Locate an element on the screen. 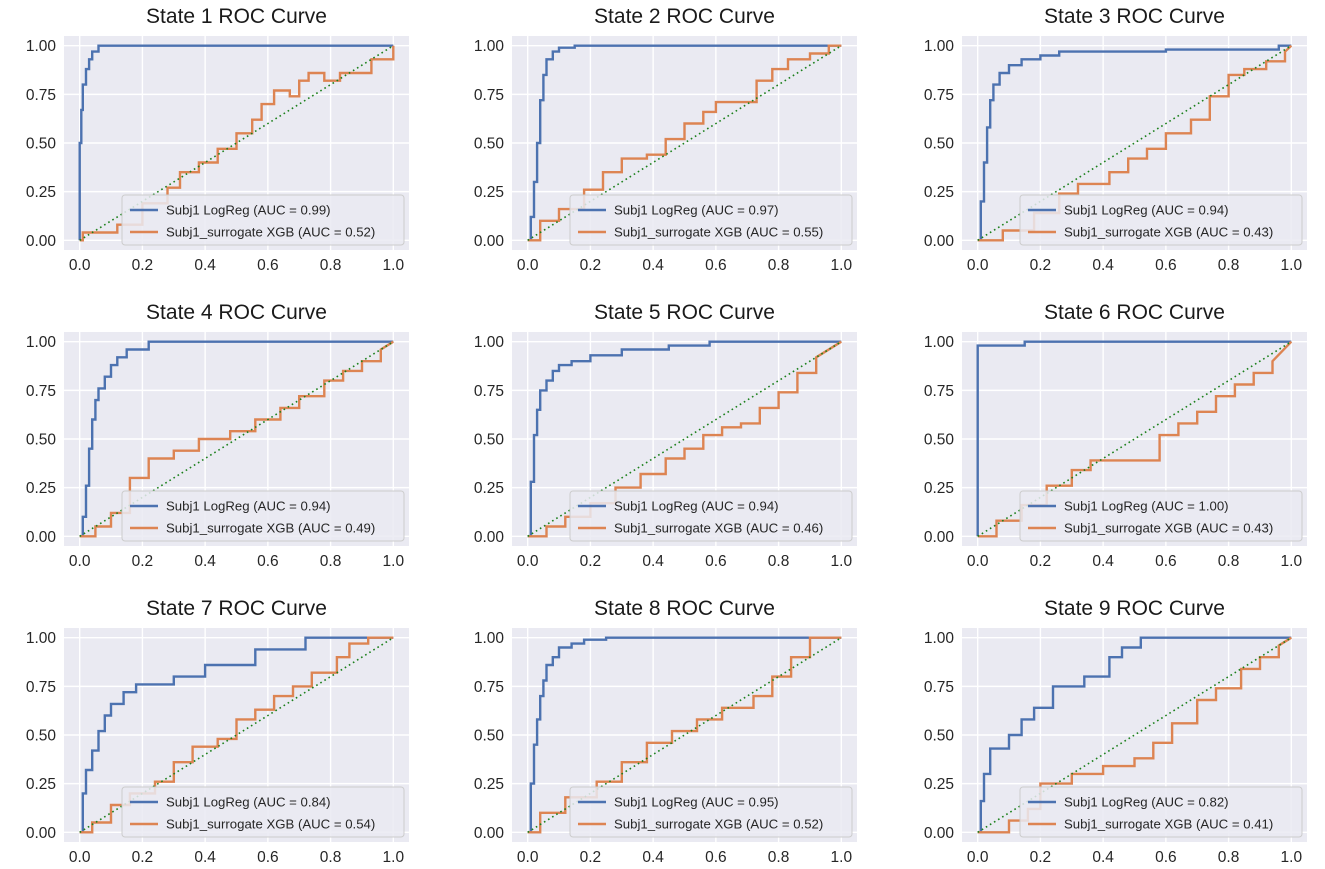  chart-title: State 6 ROC Curve is located at coordinates (1134, 312).